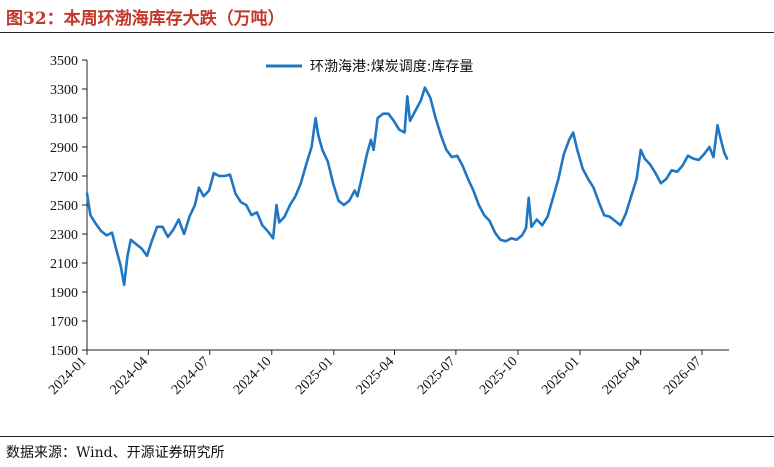 This screenshot has height=467, width=774. I want to click on x-tick-label: 2024-10, so click(253, 376).